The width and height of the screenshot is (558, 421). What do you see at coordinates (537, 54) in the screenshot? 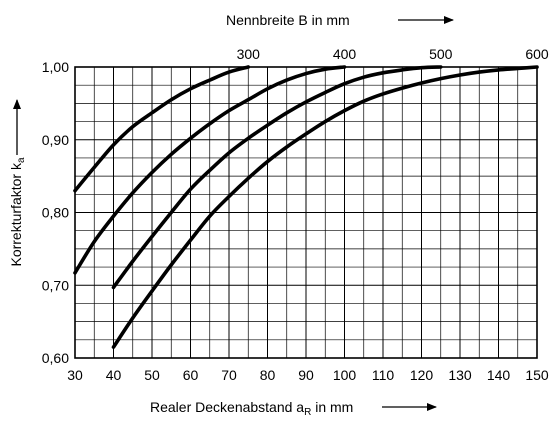
I see `series-label-600: 600` at bounding box center [537, 54].